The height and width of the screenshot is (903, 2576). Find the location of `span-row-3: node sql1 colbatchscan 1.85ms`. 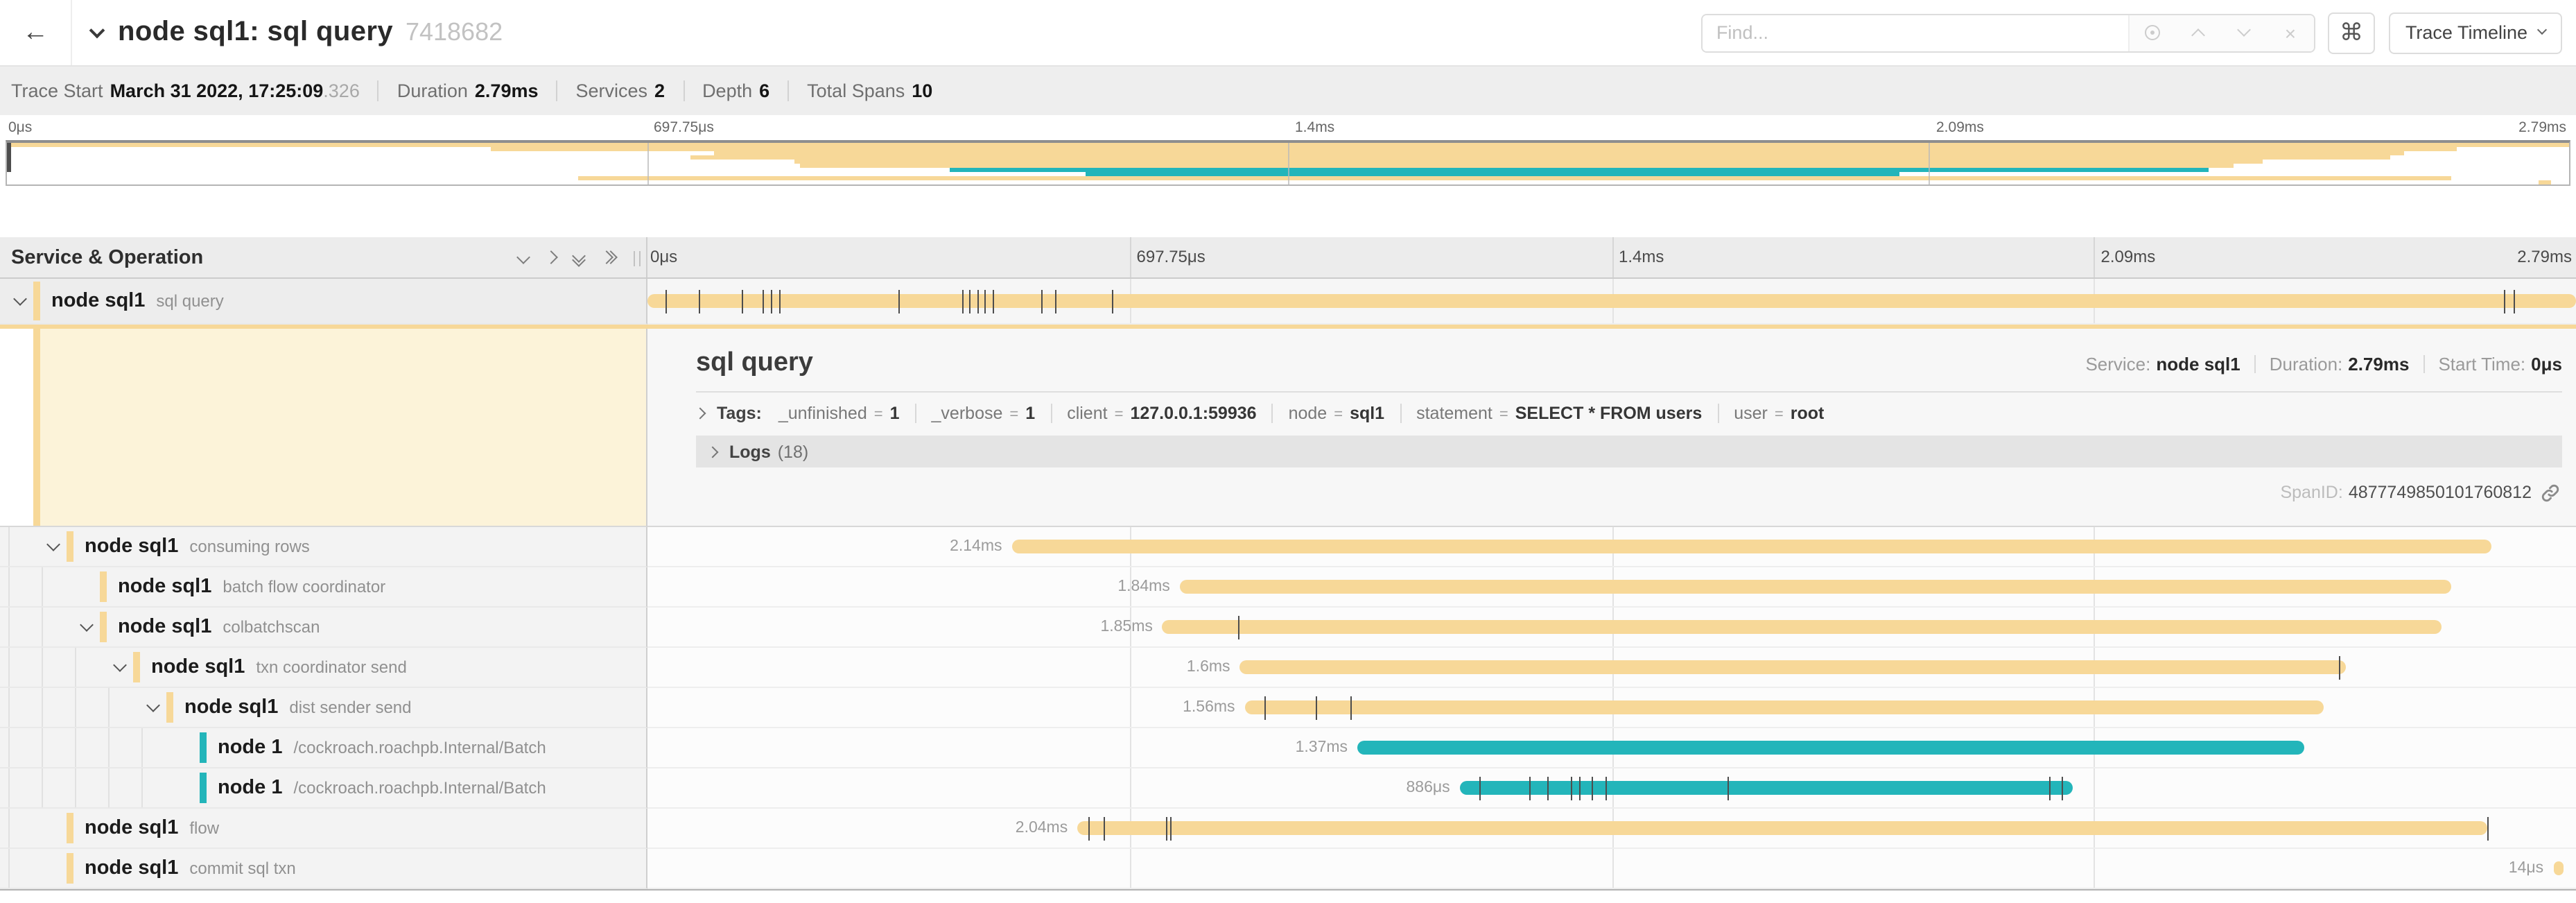

span-row-3: node sql1 colbatchscan 1.85ms is located at coordinates (1288, 628).